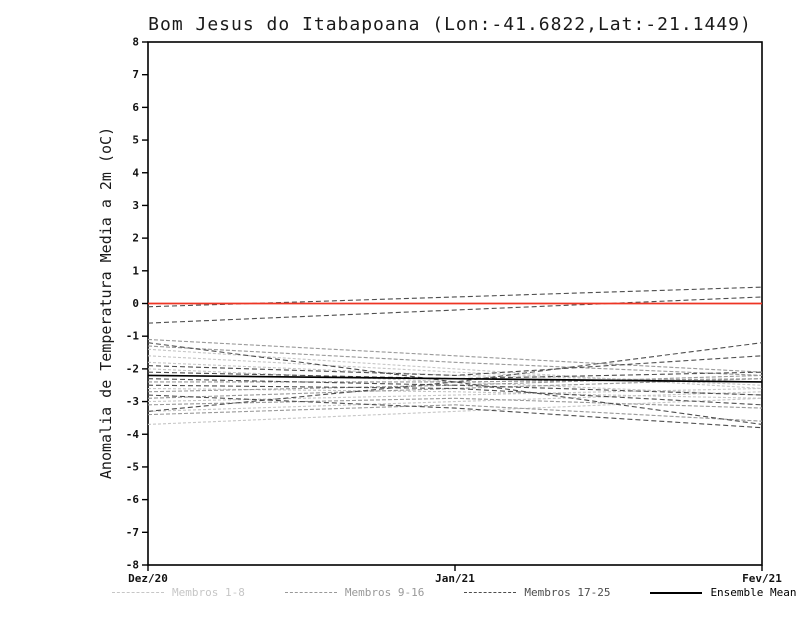 The image size is (800, 618). Describe the element at coordinates (135, 205) in the screenshot. I see `y-tick-label: 3` at that location.